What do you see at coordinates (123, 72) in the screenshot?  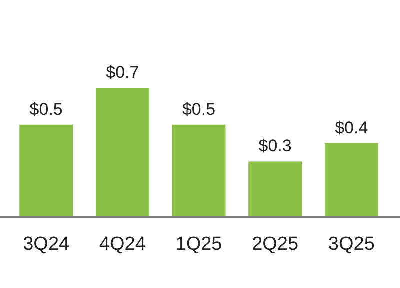 I see `data-label: $0.7` at bounding box center [123, 72].